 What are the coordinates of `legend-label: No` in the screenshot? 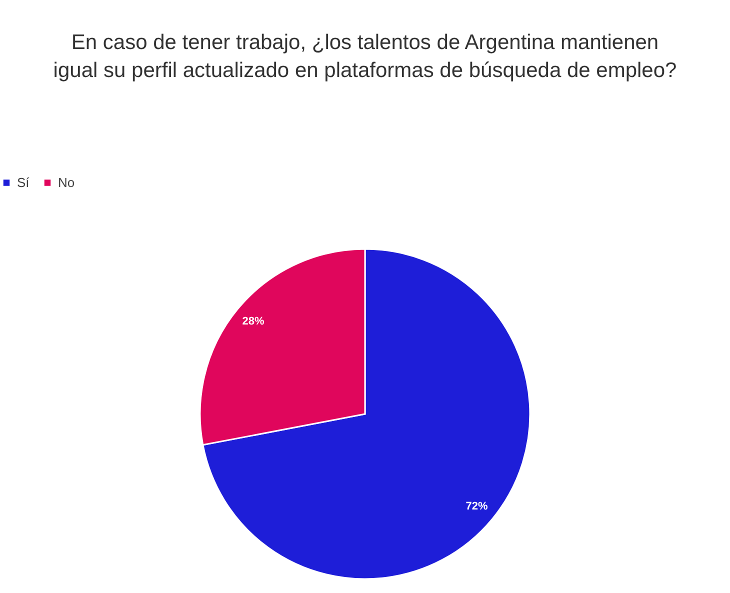 It's located at (66, 182).